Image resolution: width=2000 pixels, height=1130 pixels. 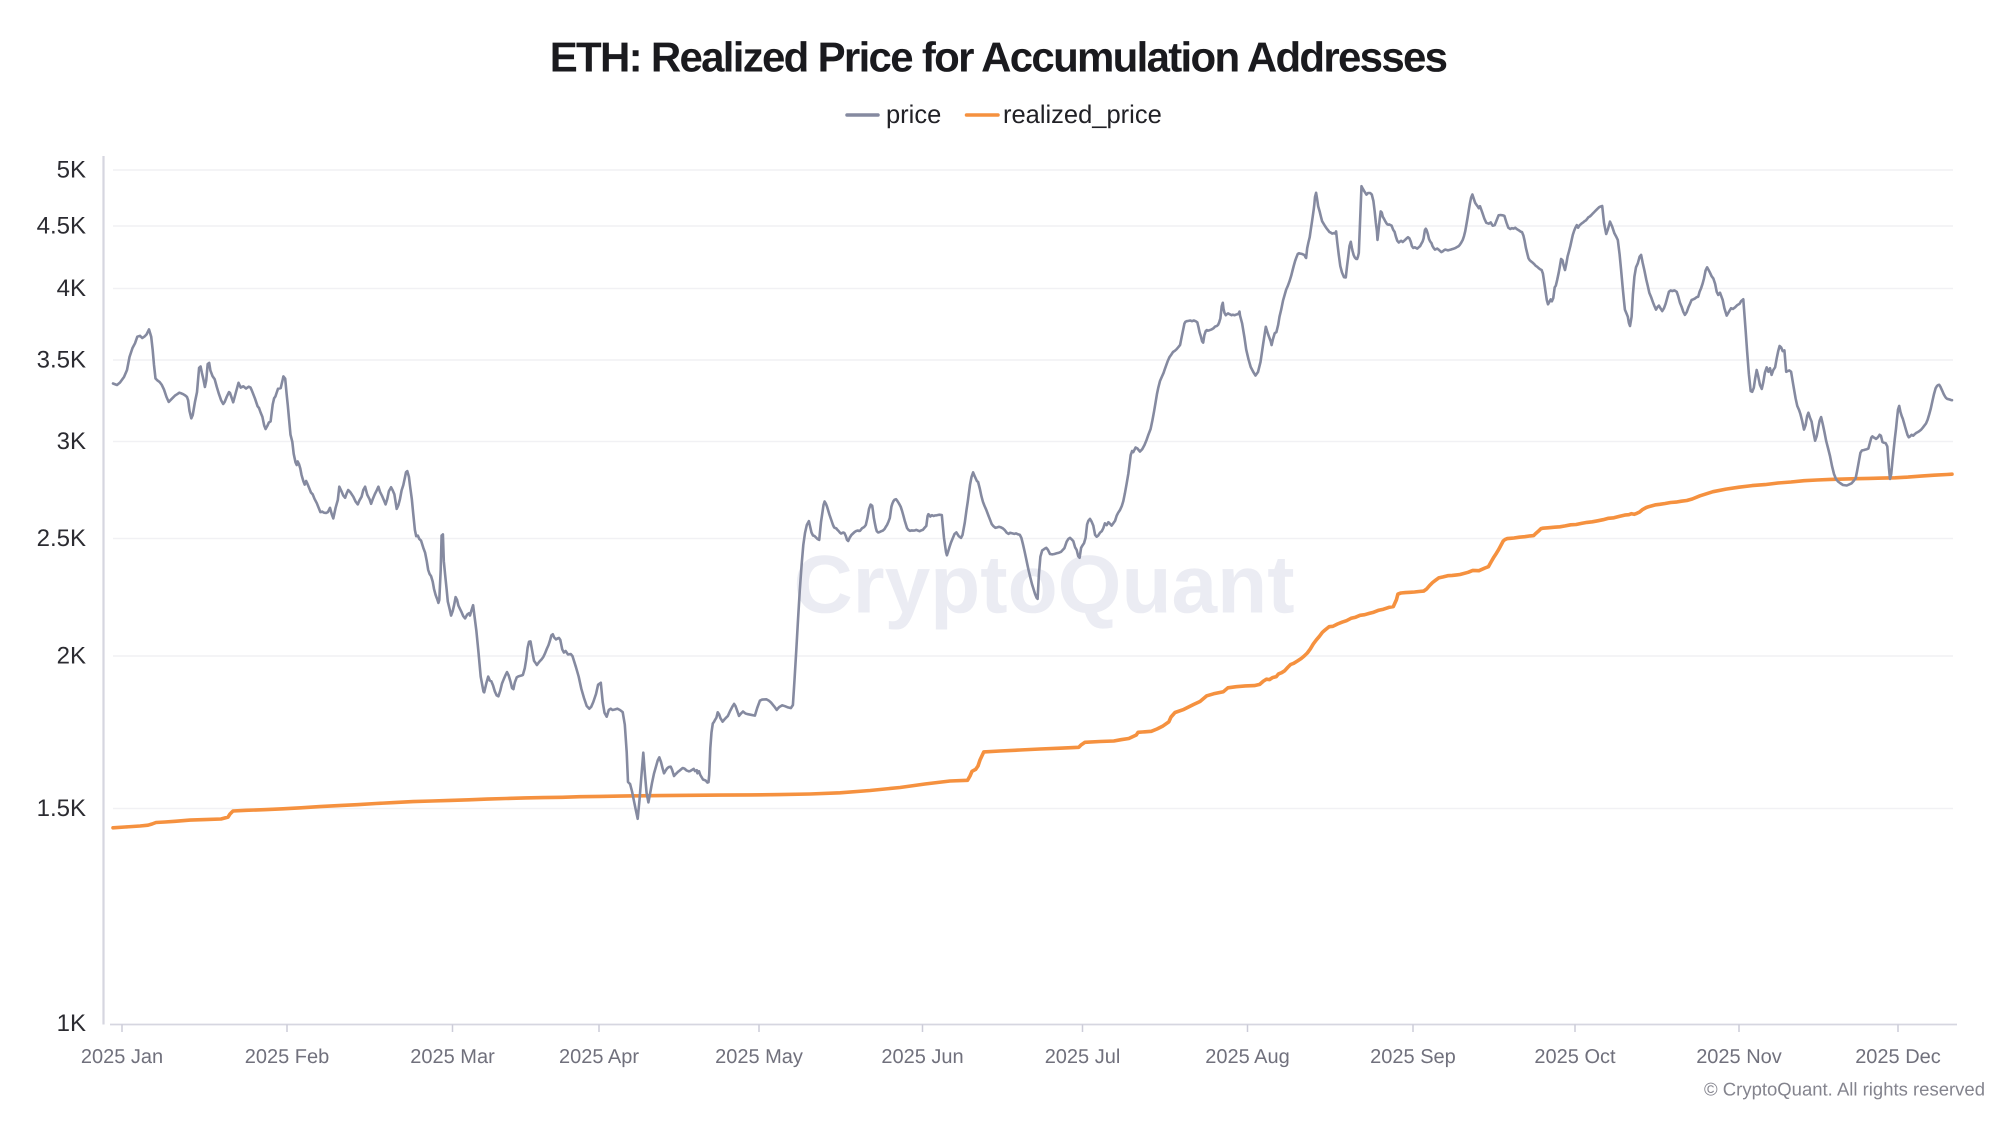 I want to click on svg-text: 3K, so click(x=71, y=441).